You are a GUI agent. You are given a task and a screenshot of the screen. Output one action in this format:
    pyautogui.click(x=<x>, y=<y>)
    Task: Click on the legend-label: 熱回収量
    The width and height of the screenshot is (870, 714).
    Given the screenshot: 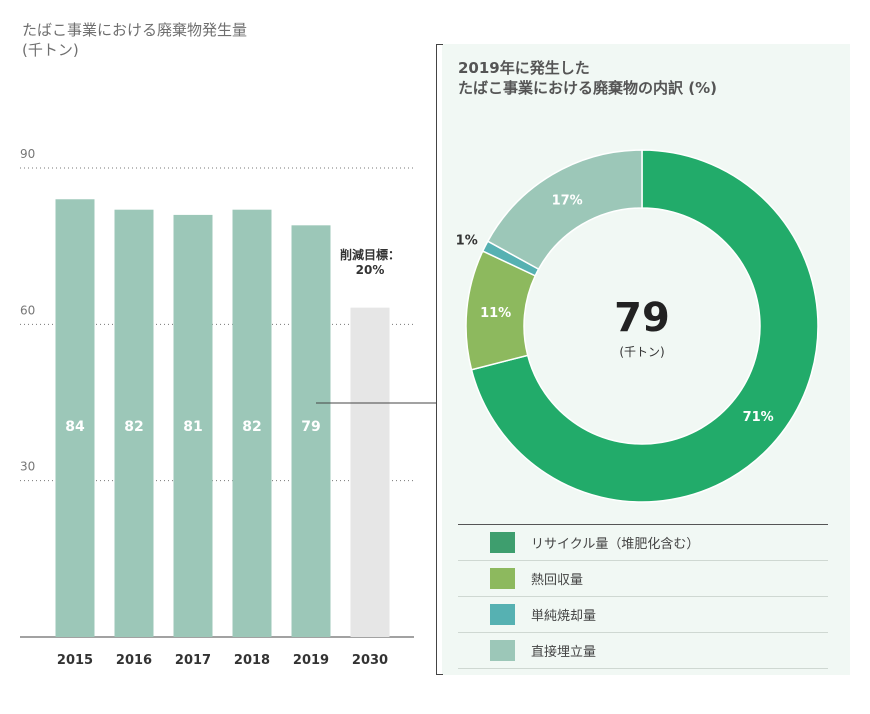 What is the action you would take?
    pyautogui.click(x=557, y=580)
    